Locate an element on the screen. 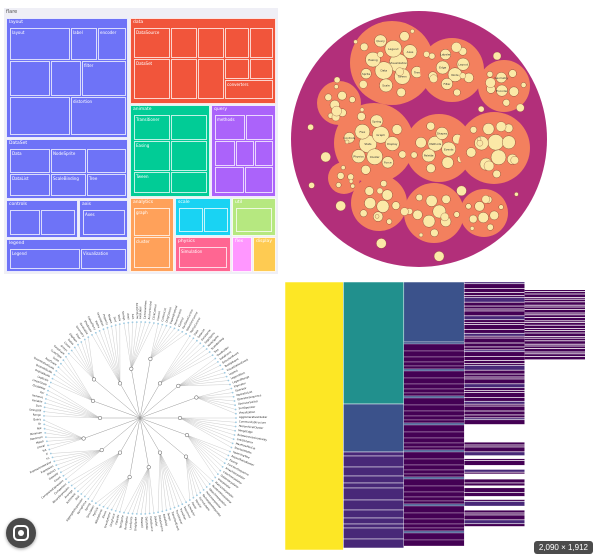  treemap-cell: DataSource is located at coordinates (152, 43).